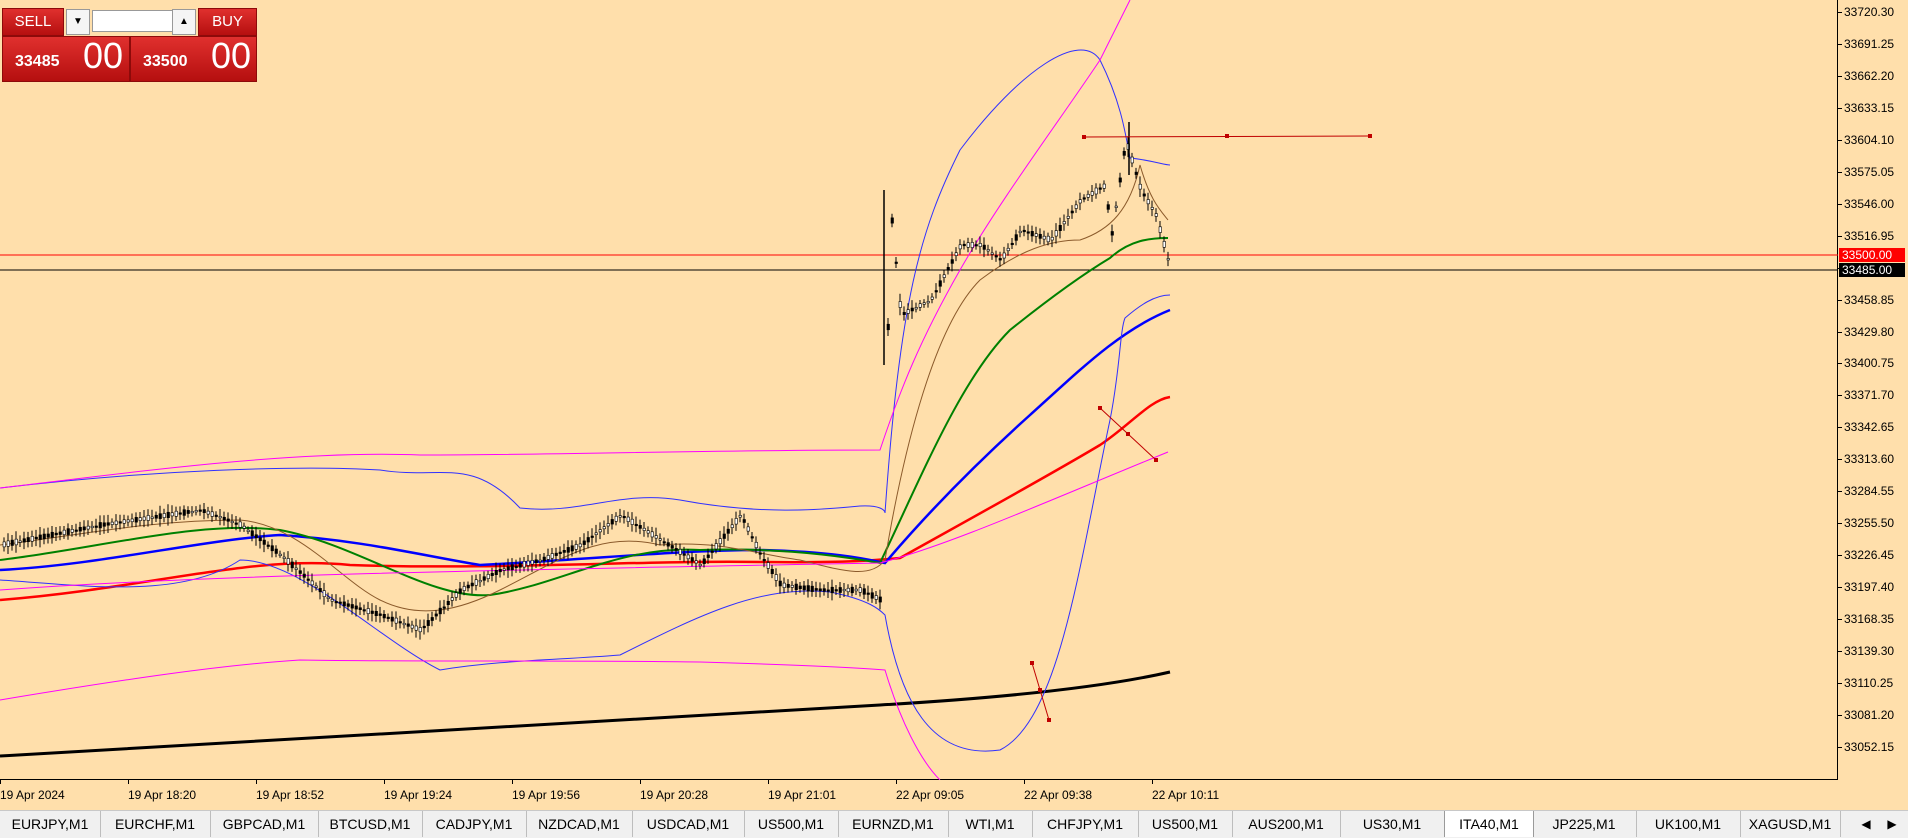 The height and width of the screenshot is (838, 1908). Describe the element at coordinates (227, 22) in the screenshot. I see `buy-button: BUY` at that location.